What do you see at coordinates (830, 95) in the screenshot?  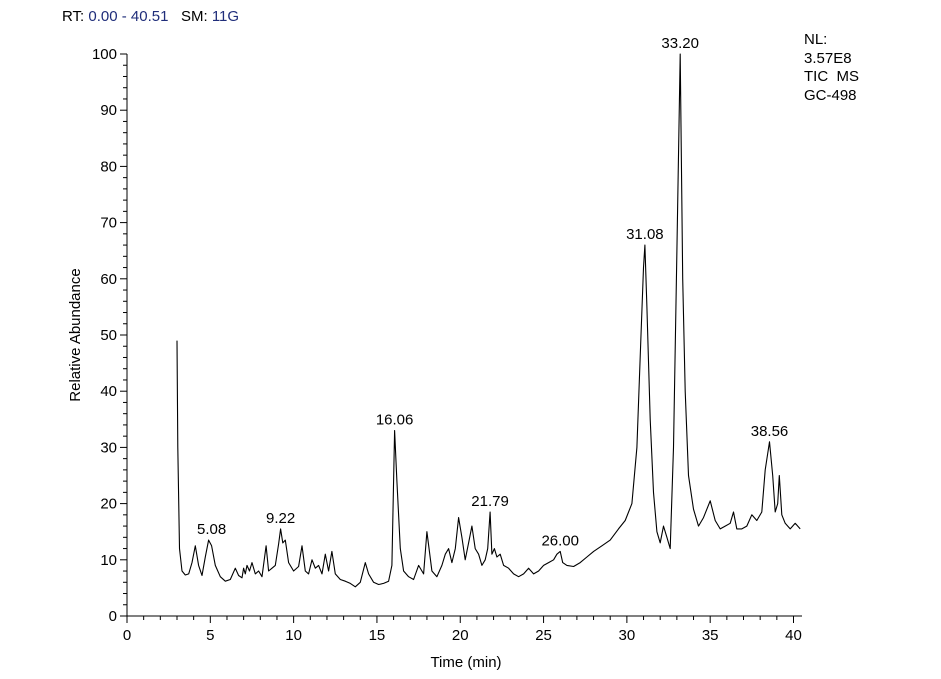 I see `sample-name: GC-498` at bounding box center [830, 95].